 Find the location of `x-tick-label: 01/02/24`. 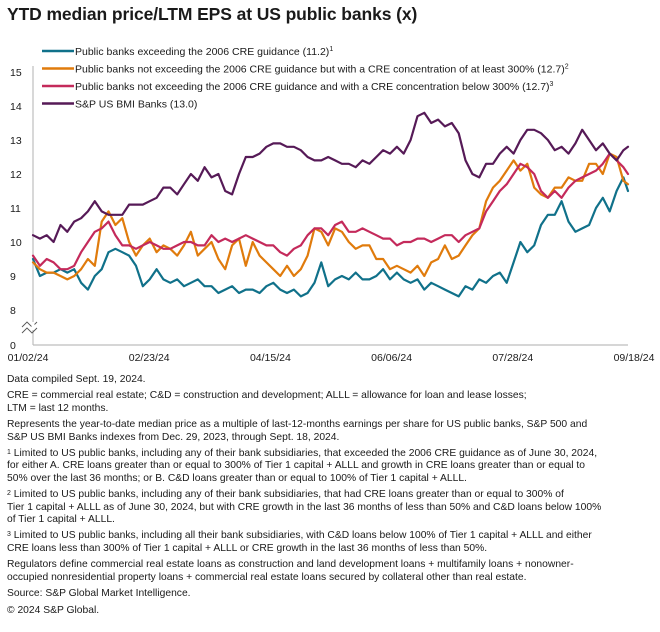

x-tick-label: 01/02/24 is located at coordinates (28, 358).